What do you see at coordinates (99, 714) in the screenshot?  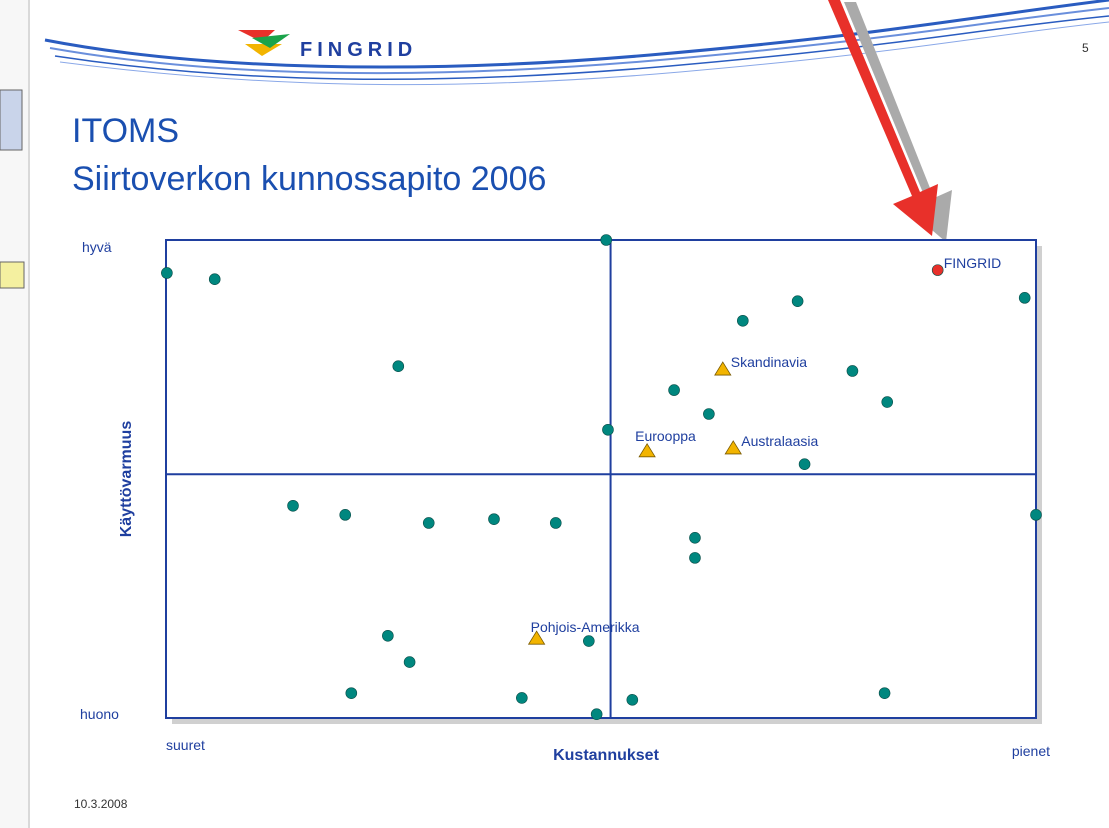 I see `y-end-label: huono` at bounding box center [99, 714].